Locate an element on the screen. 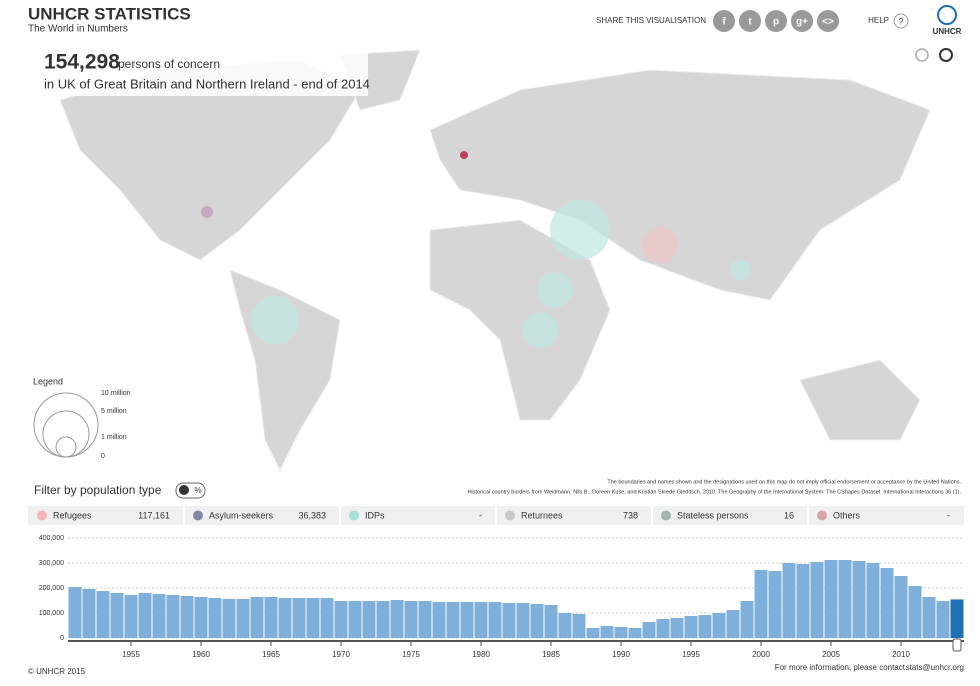  zoom-out is located at coordinates (922, 55).